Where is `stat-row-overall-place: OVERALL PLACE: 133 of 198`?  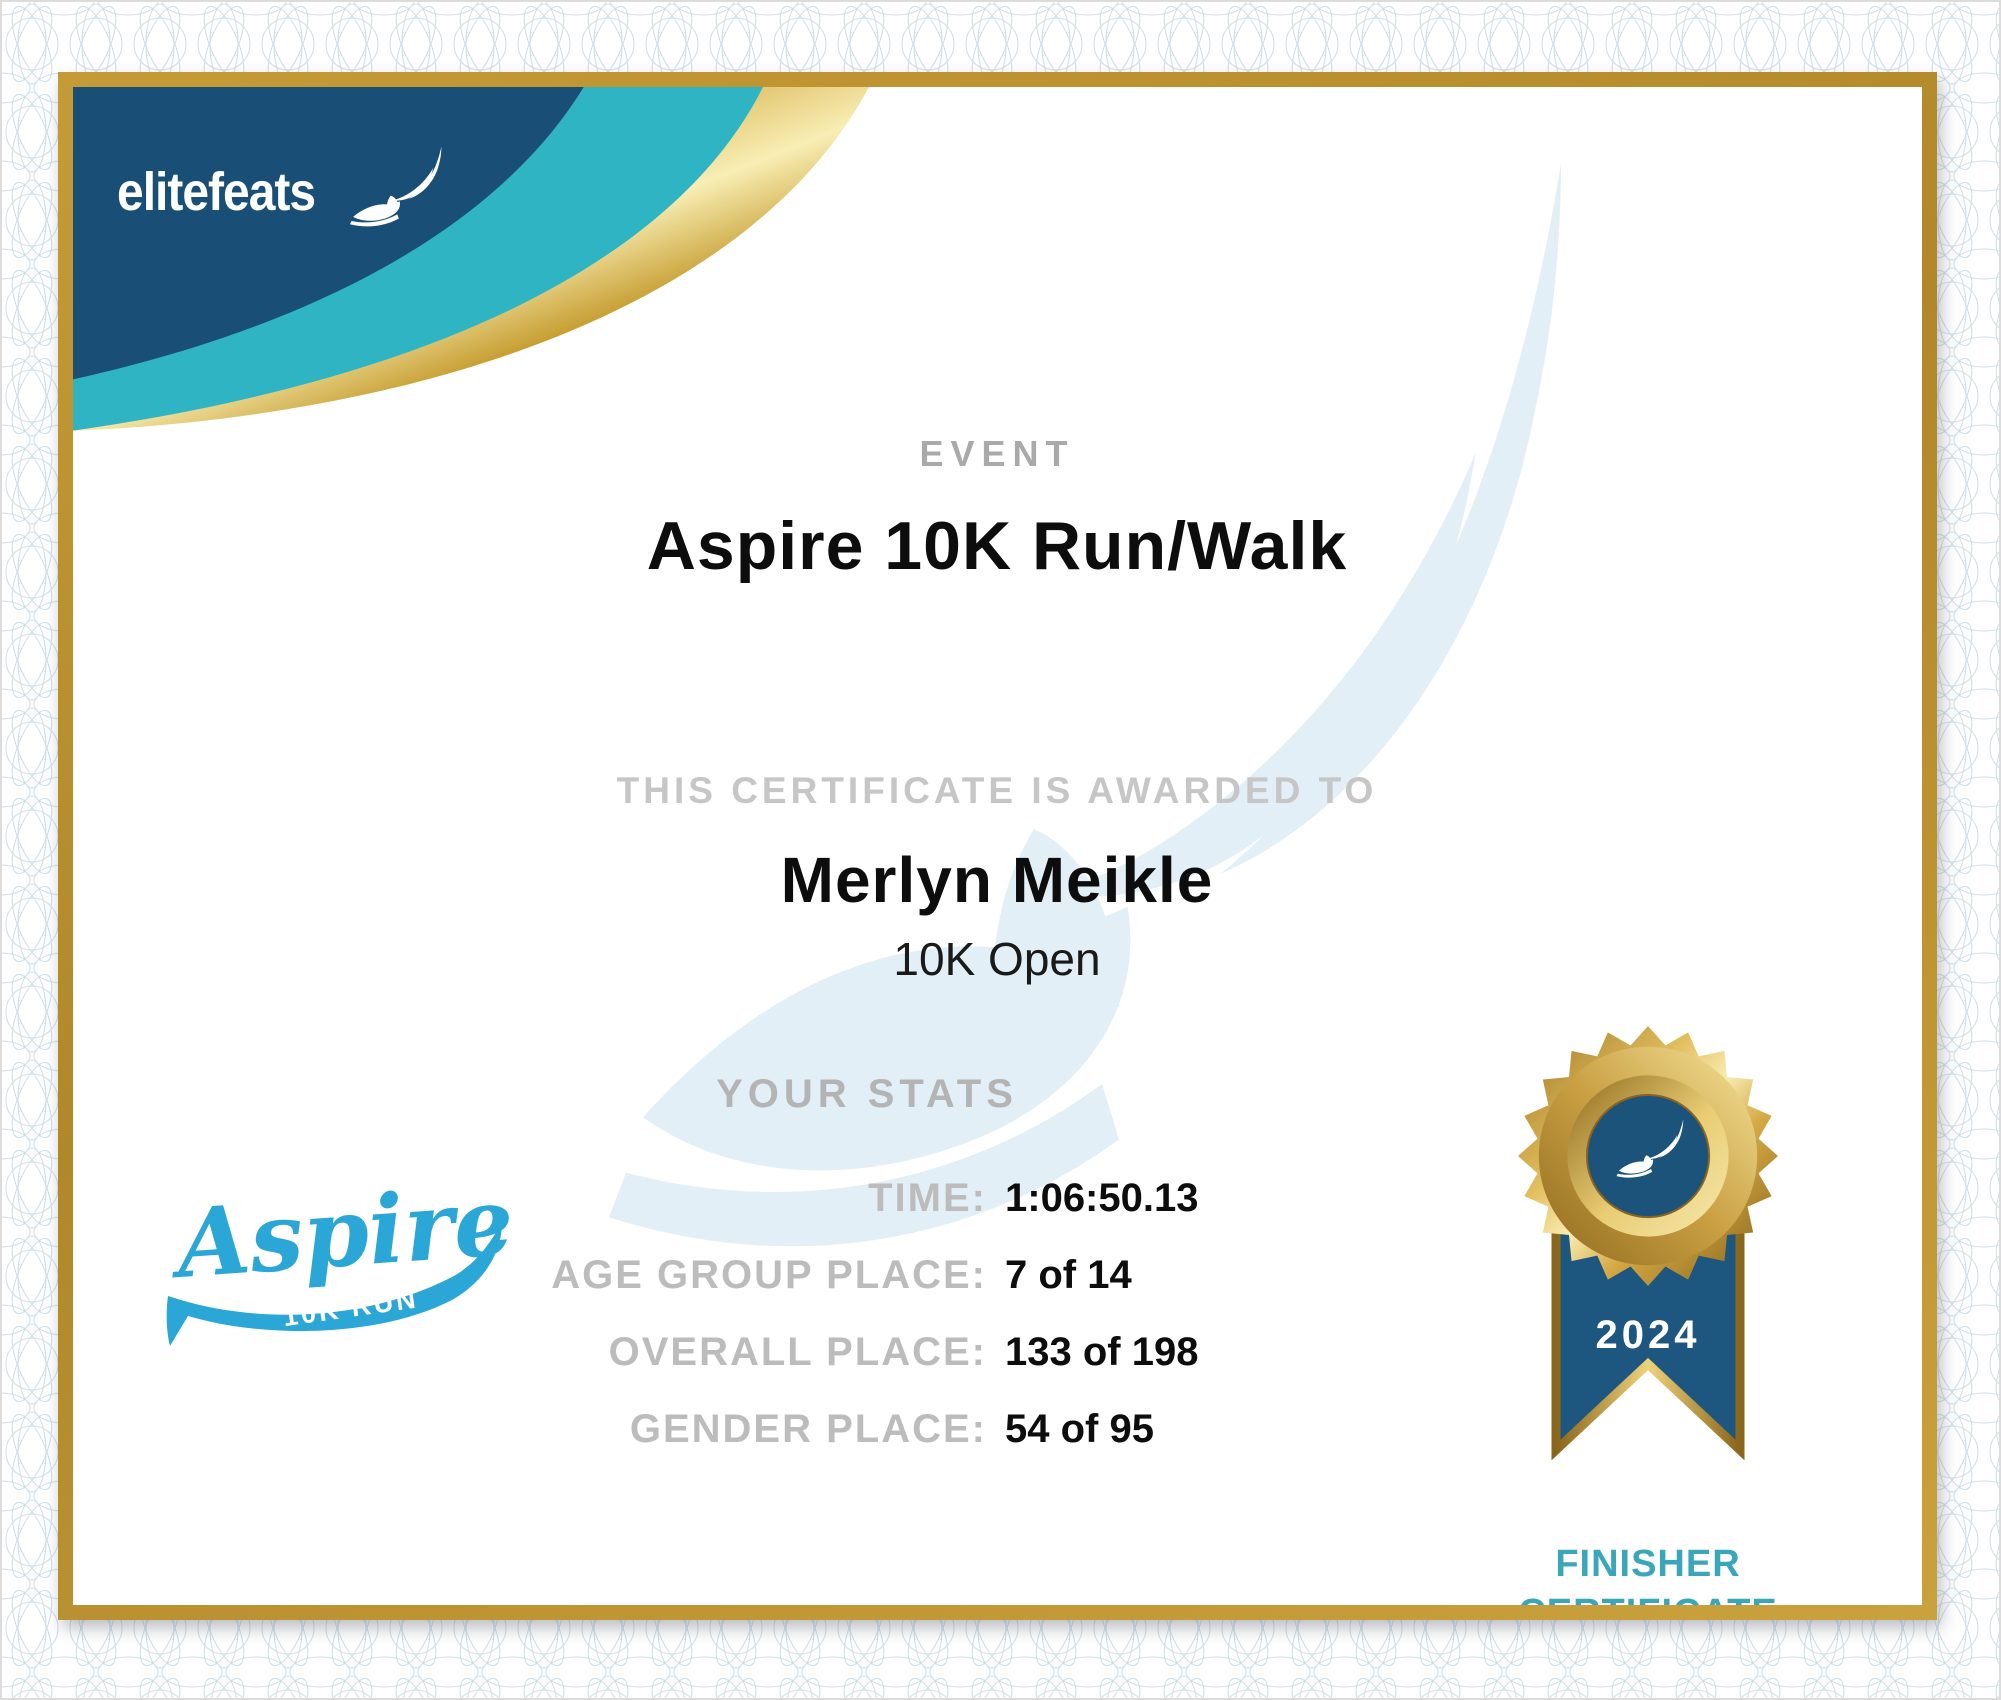
stat-row-overall-place: OVERALL PLACE: 133 of 198 is located at coordinates (823, 1352).